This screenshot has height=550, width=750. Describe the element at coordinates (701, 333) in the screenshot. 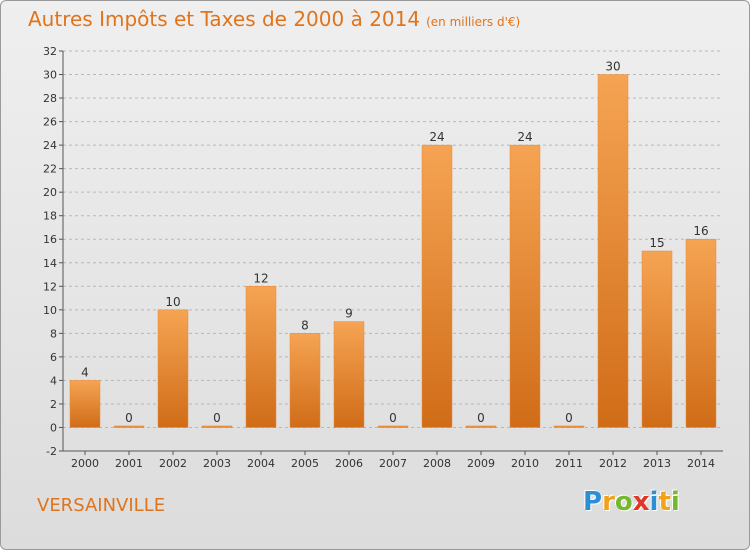

I see `bar-2014` at that location.